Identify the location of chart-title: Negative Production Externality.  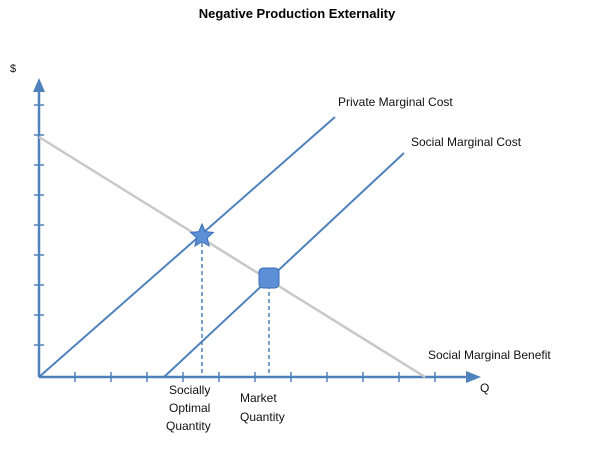
(297, 13).